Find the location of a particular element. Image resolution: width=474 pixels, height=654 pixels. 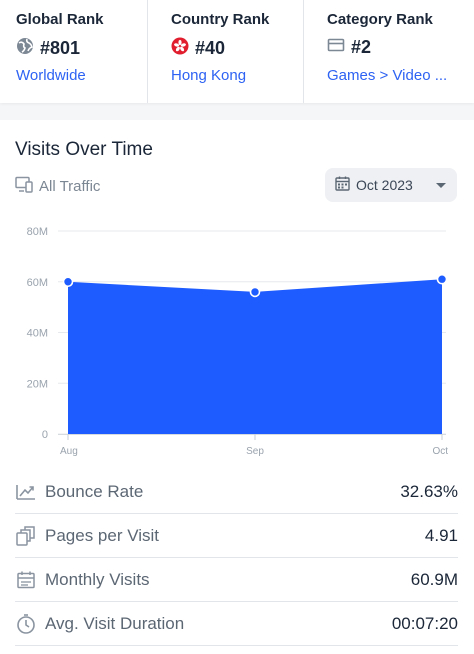

metric-label: Avg. Visit Duration is located at coordinates (115, 623).